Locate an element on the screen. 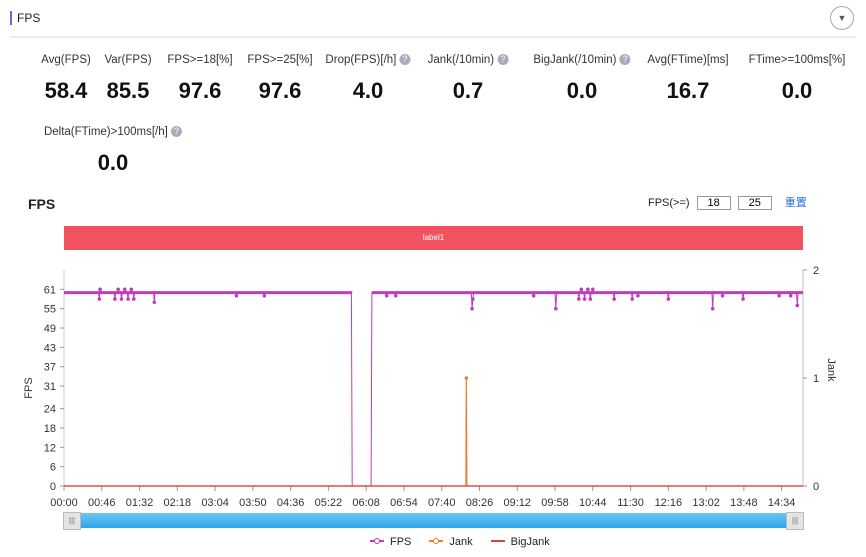 The image size is (866, 557). zoom-slider: ||| ||| is located at coordinates (433, 521).